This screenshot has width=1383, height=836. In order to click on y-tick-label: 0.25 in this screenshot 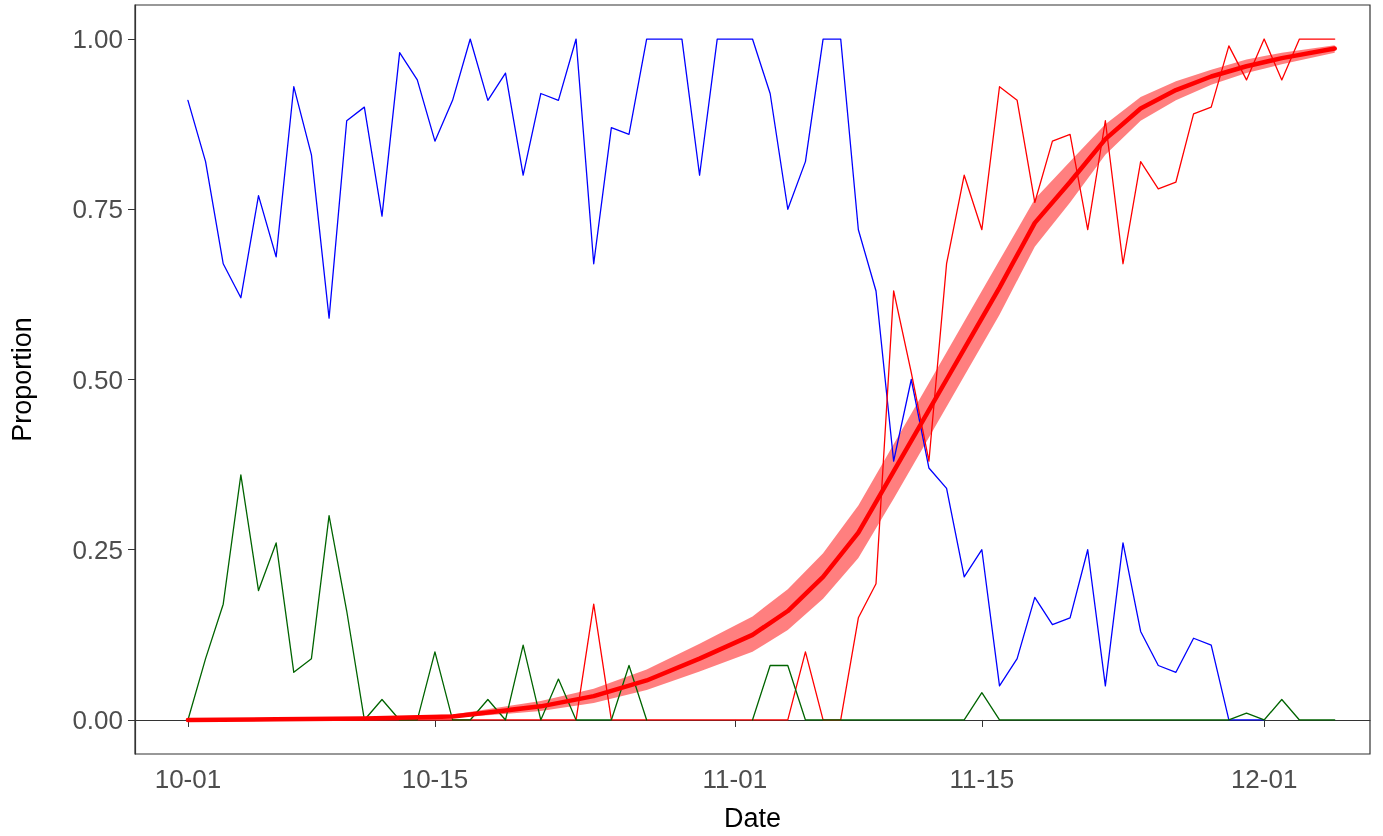, I will do `click(97, 549)`.